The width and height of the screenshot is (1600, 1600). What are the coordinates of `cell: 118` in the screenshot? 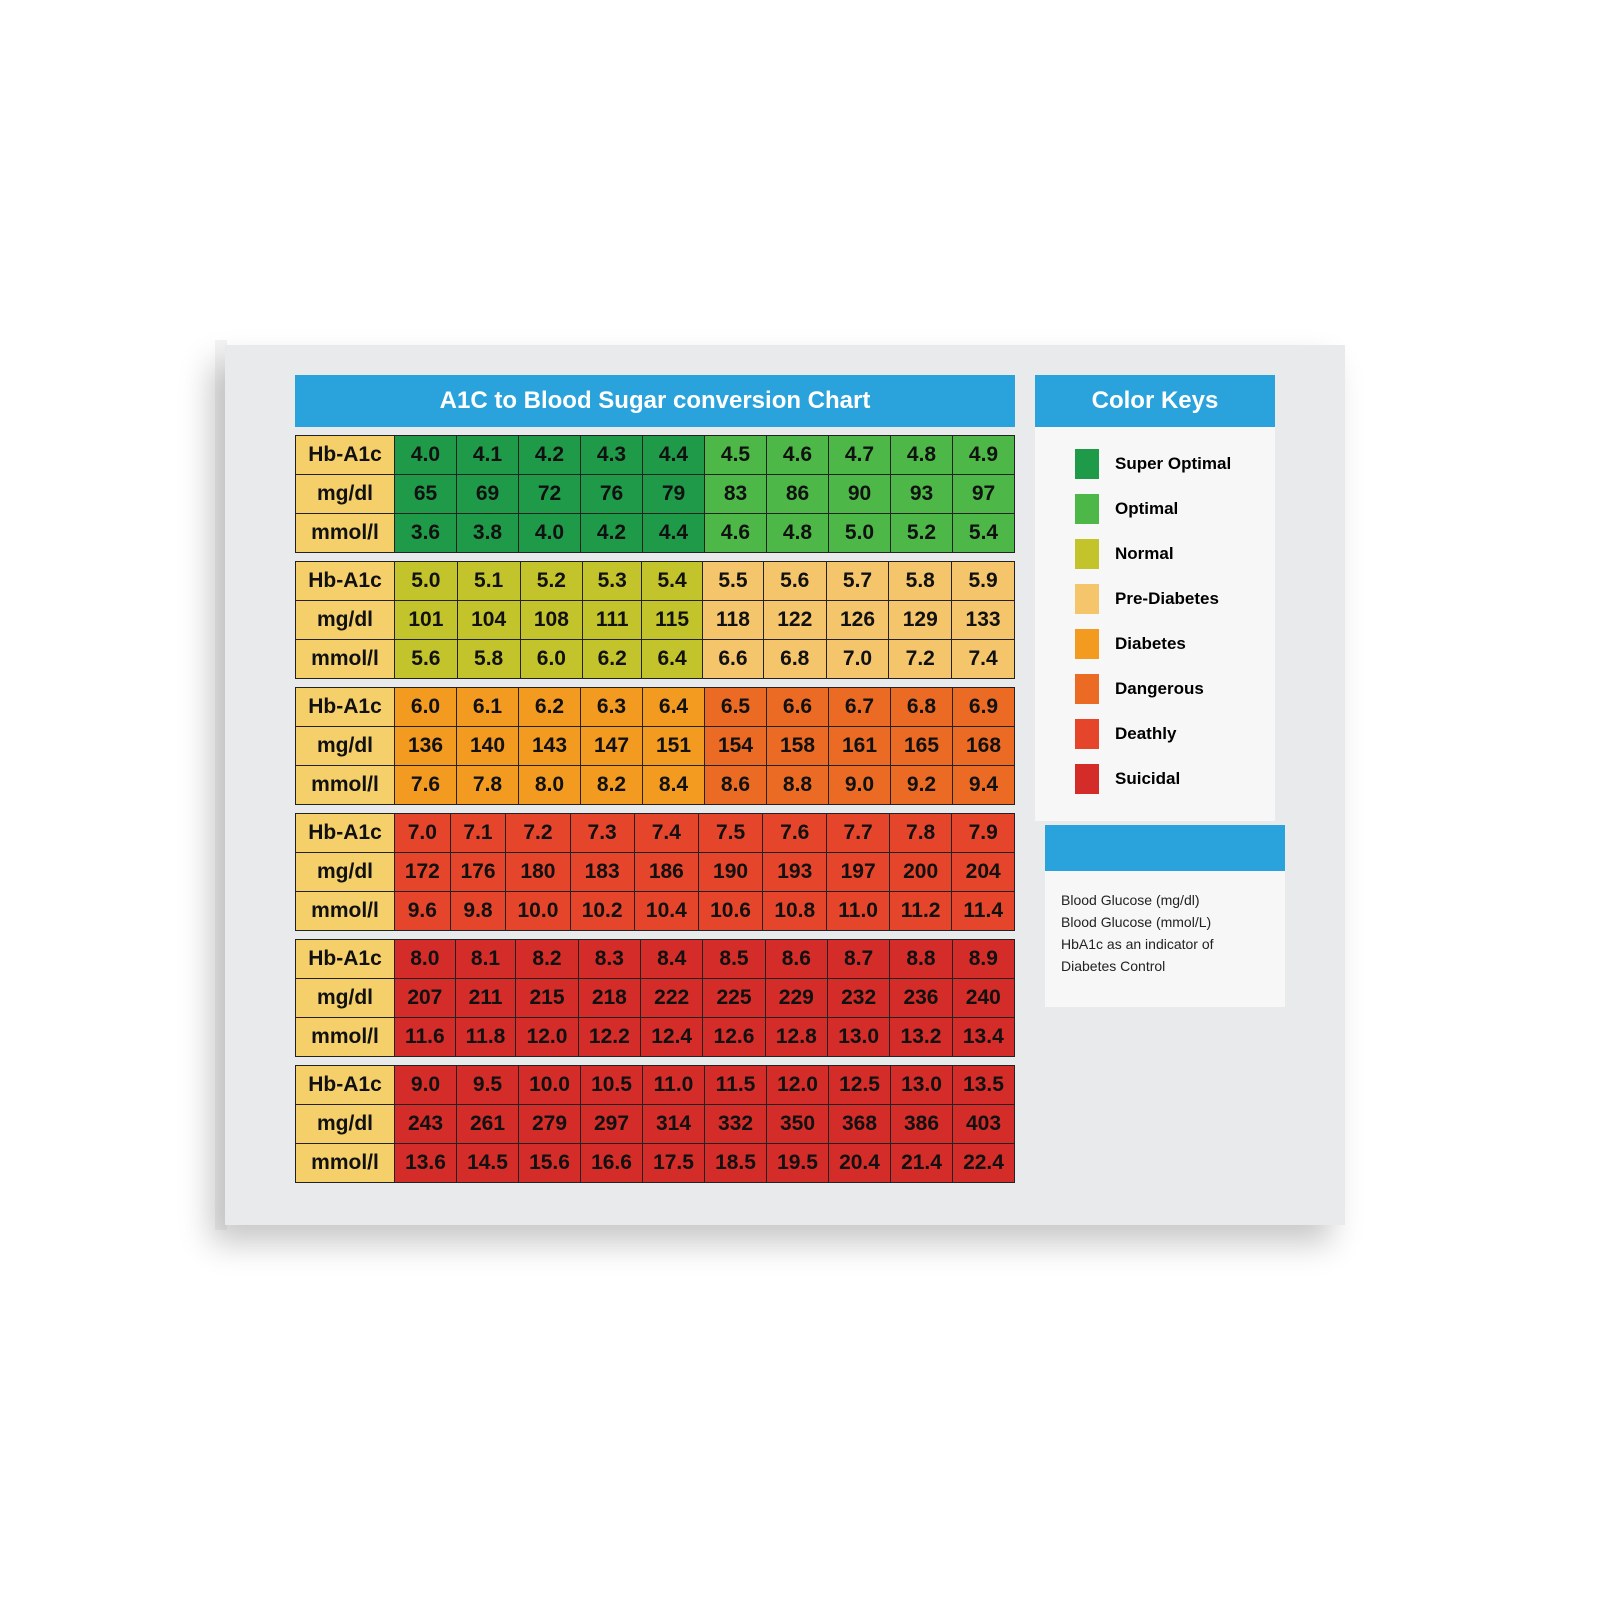 It's located at (733, 620).